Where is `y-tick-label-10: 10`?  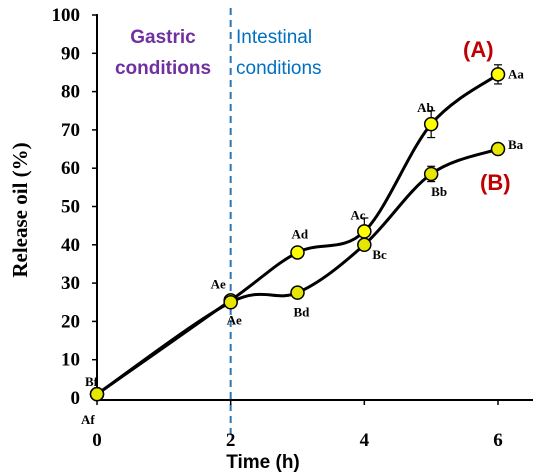
y-tick-label-10: 10 is located at coordinates (70, 360).